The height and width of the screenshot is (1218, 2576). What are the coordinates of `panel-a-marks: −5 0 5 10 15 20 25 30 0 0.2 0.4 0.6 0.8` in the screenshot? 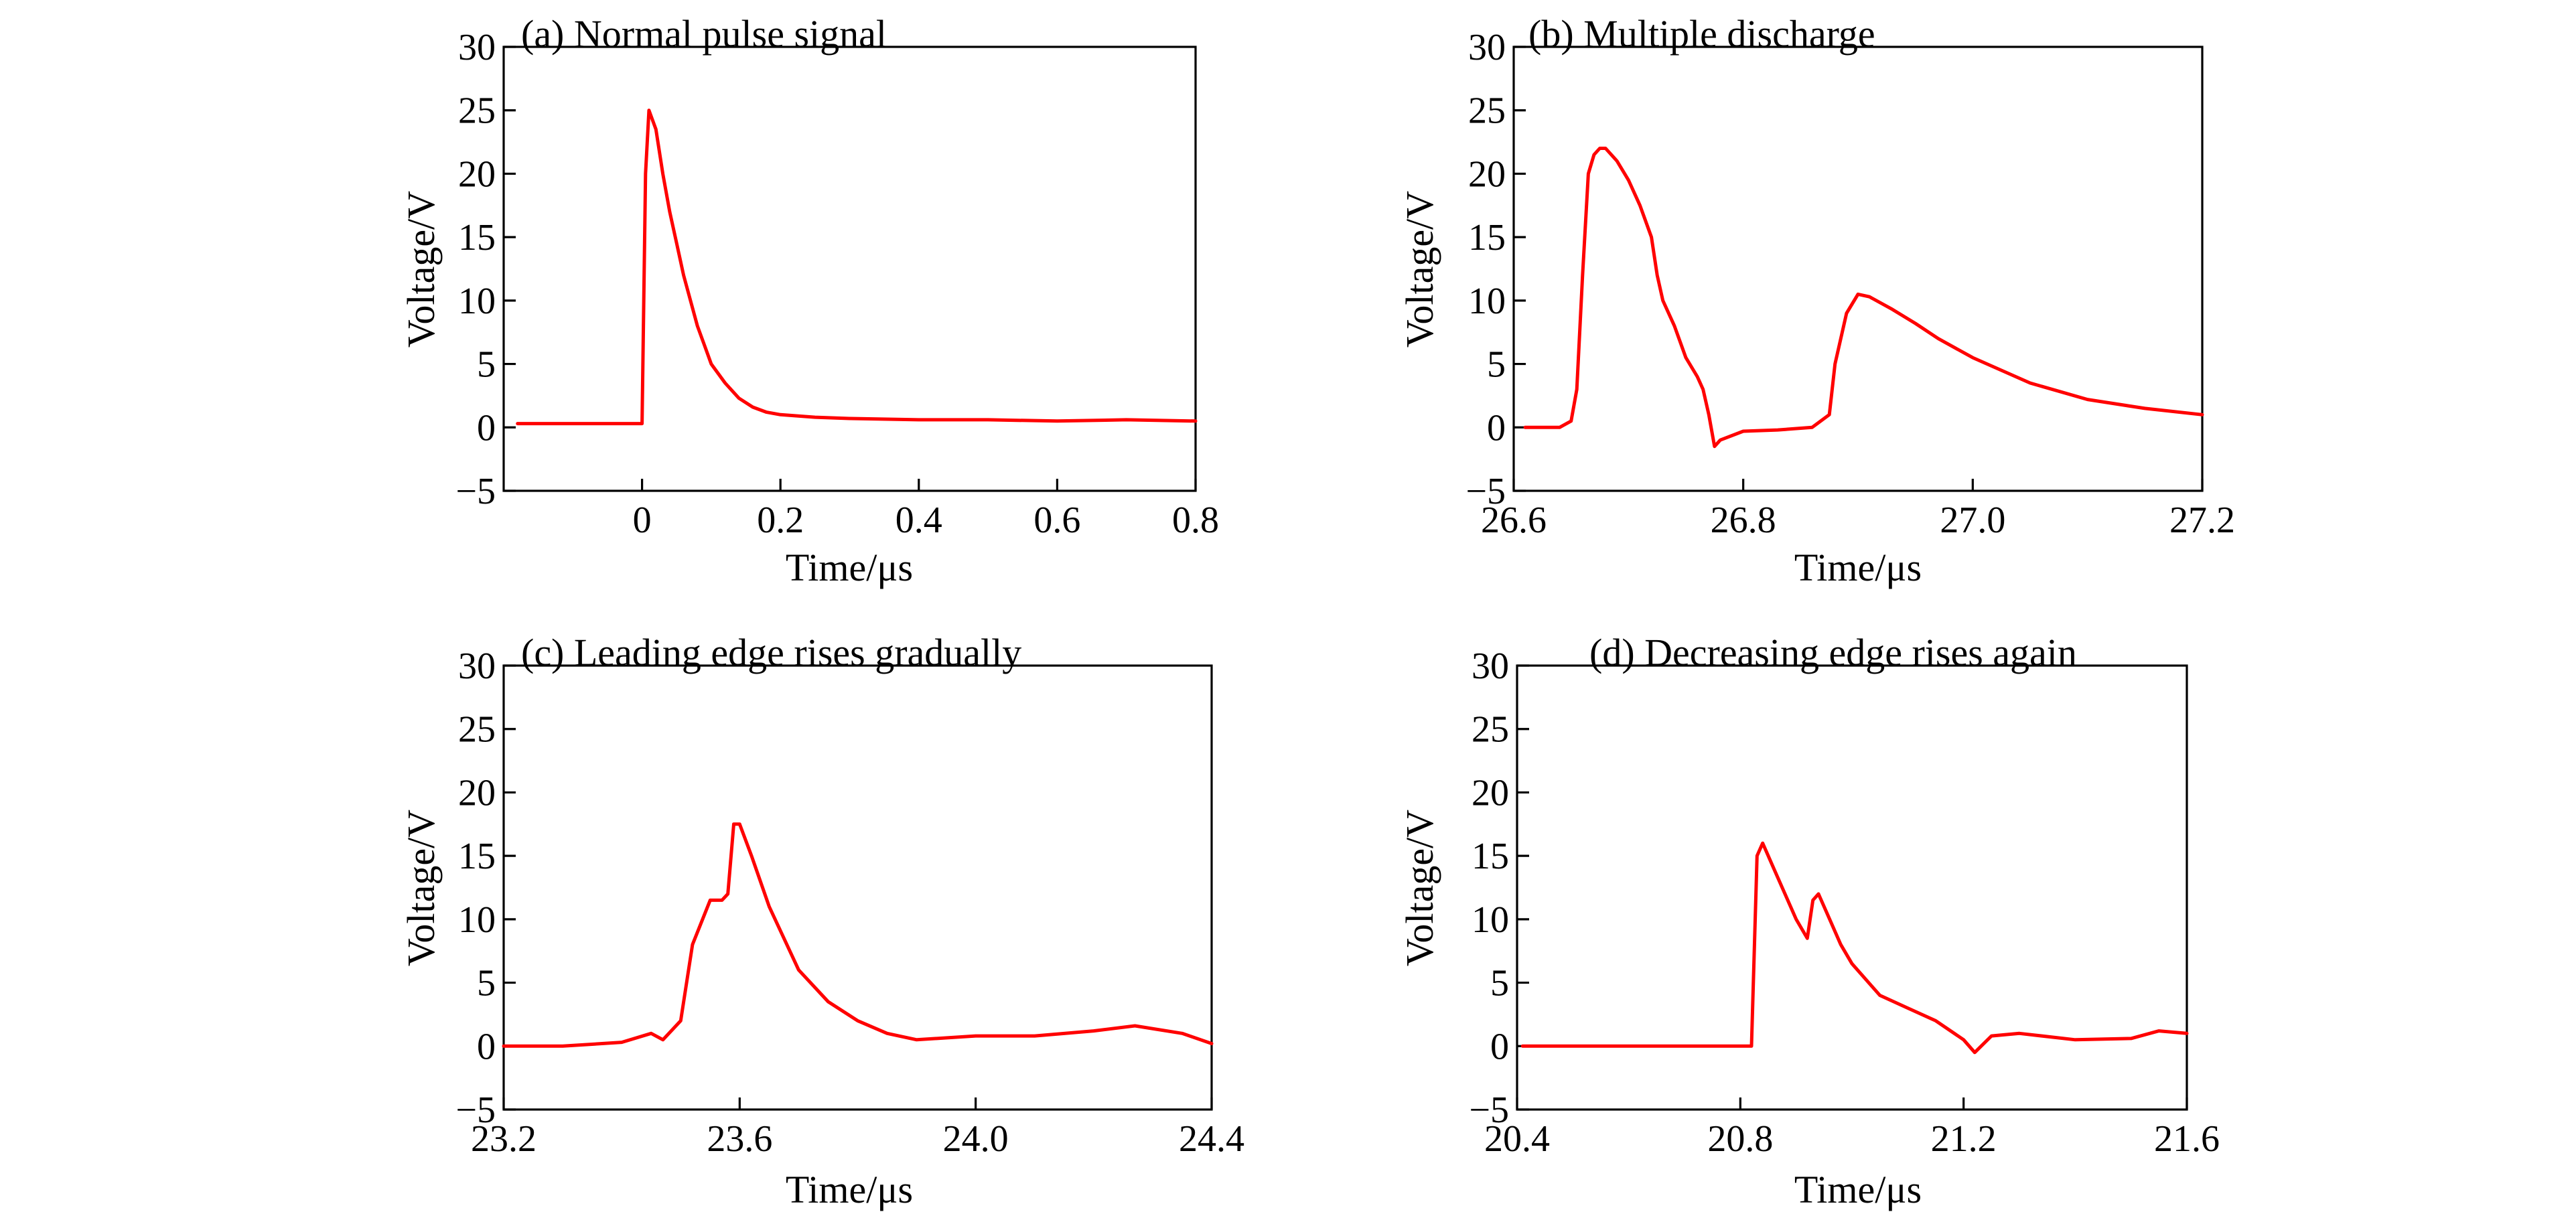 It's located at (837, 284).